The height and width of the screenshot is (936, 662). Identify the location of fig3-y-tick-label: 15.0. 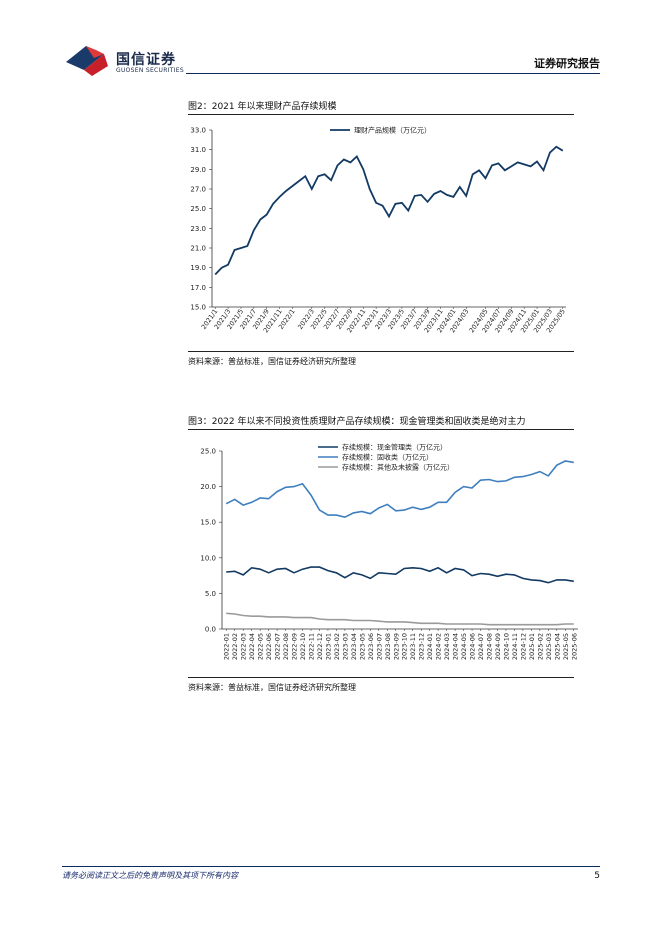
(208, 523).